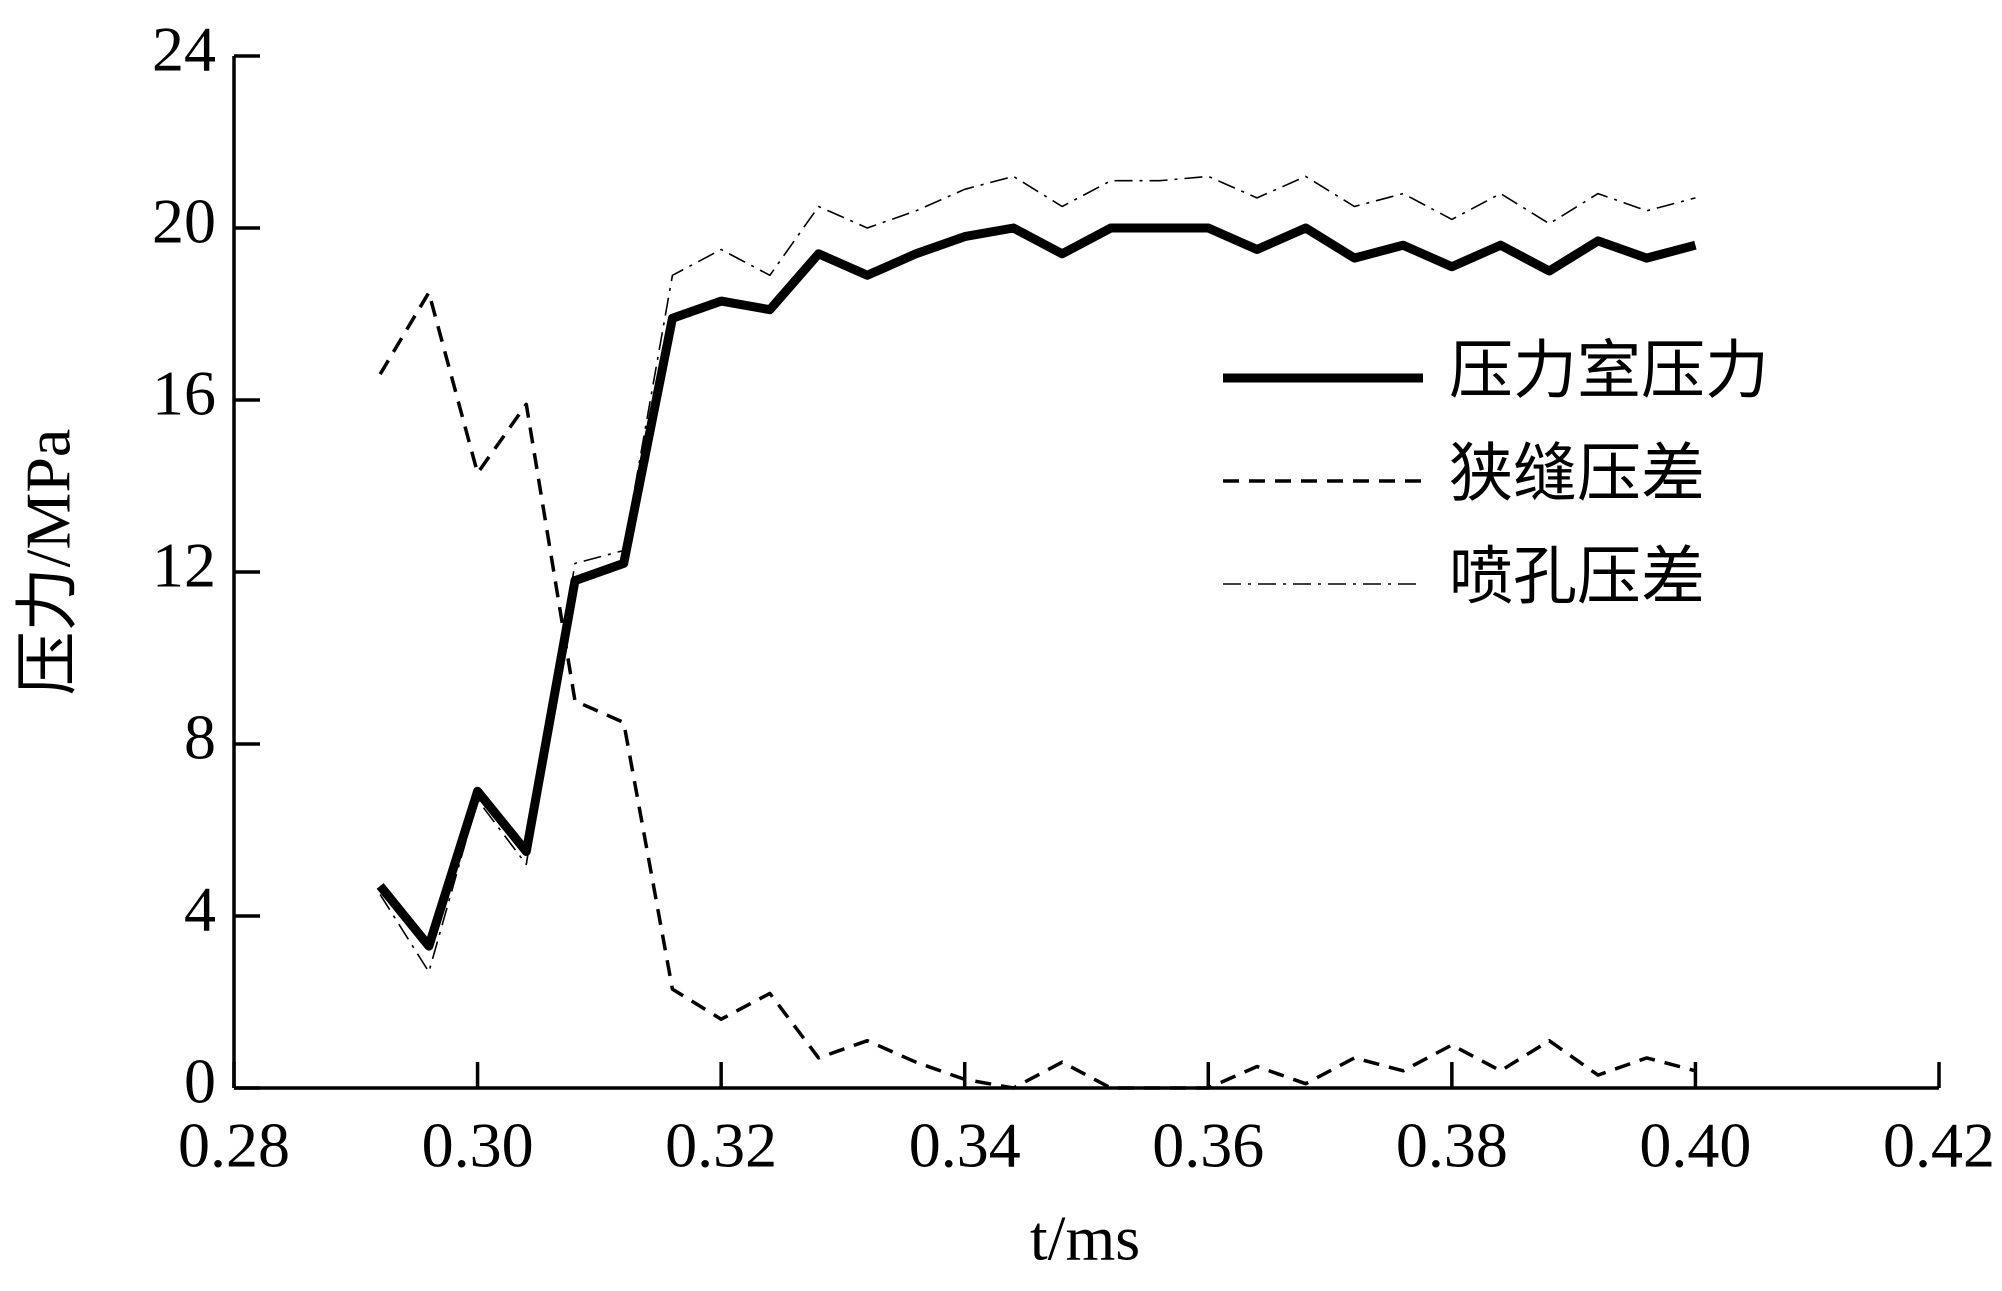 The height and width of the screenshot is (1291, 2002). I want to click on x-tick-label: 0.32, so click(721, 1145).